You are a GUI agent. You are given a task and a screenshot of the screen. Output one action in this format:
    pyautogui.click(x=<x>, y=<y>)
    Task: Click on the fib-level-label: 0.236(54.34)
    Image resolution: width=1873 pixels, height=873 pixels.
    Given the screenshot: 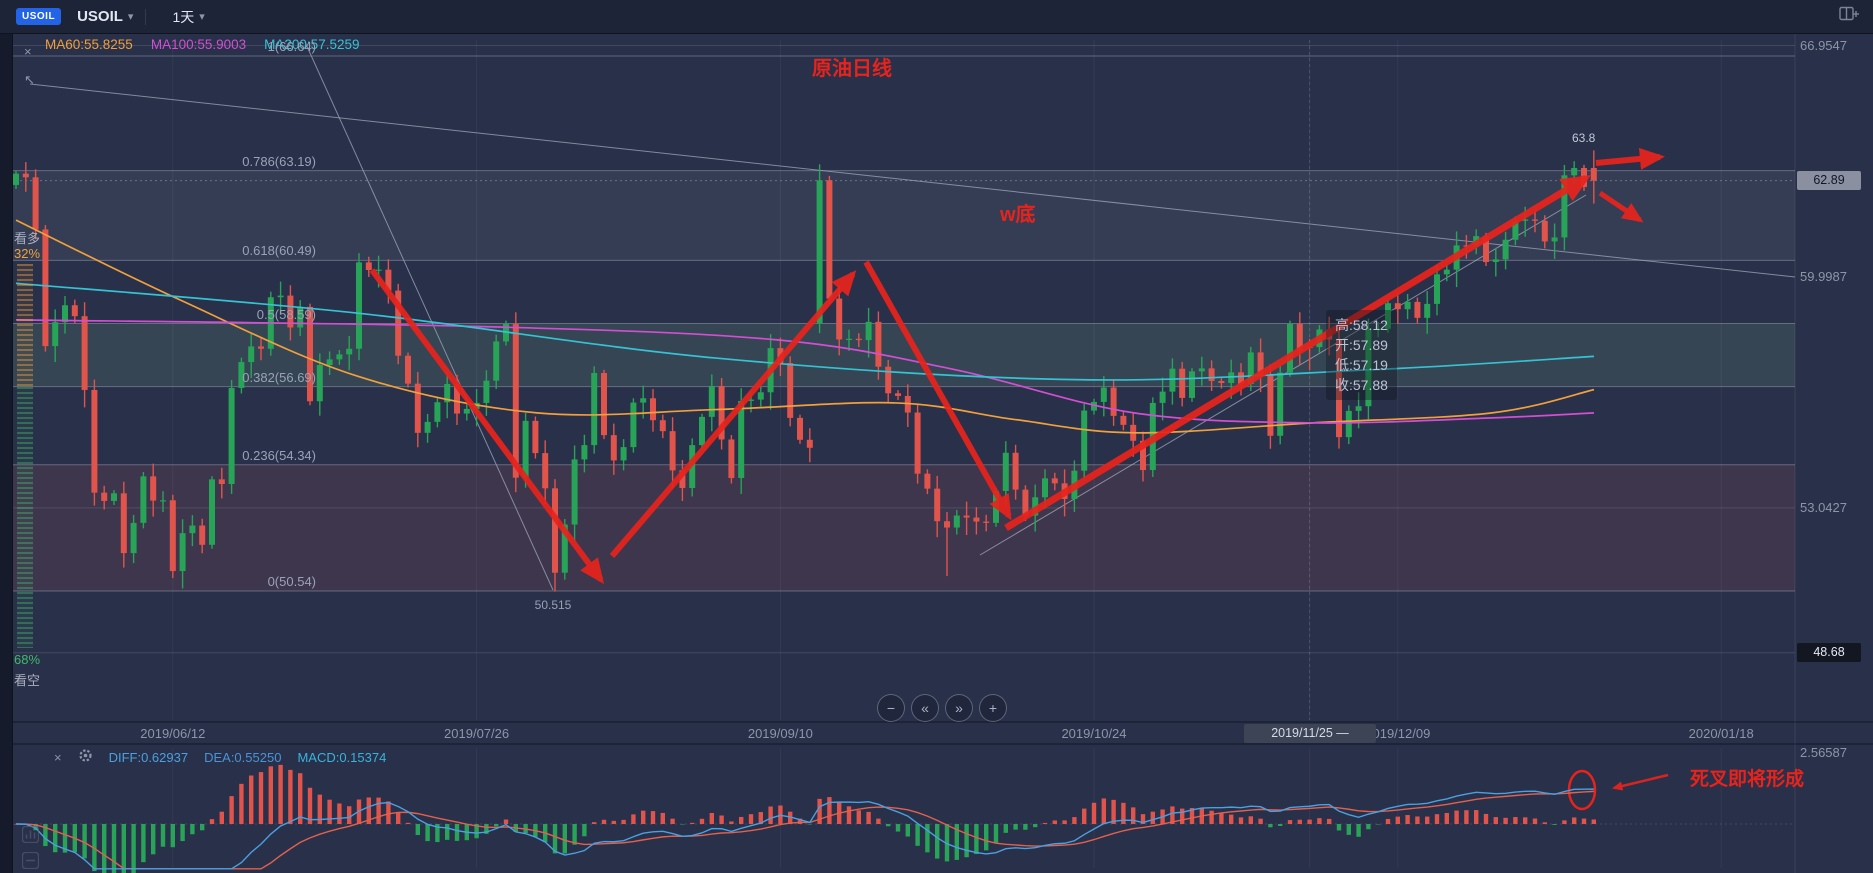 What is the action you would take?
    pyautogui.click(x=279, y=455)
    